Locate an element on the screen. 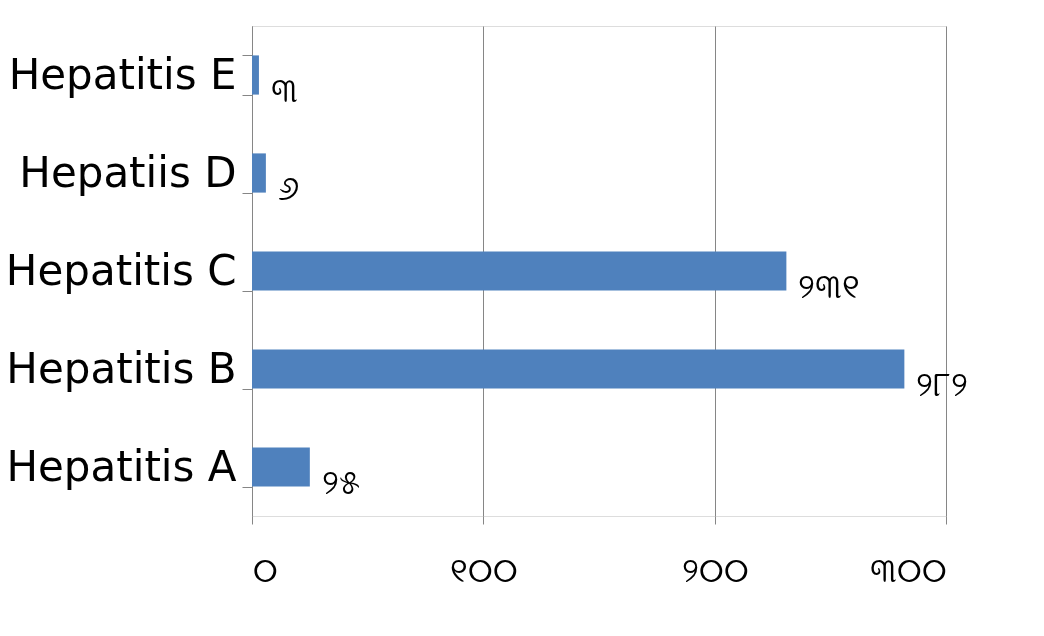 This screenshot has height=636, width=1044. y-tick-label: Hepatitis E is located at coordinates (122, 74).